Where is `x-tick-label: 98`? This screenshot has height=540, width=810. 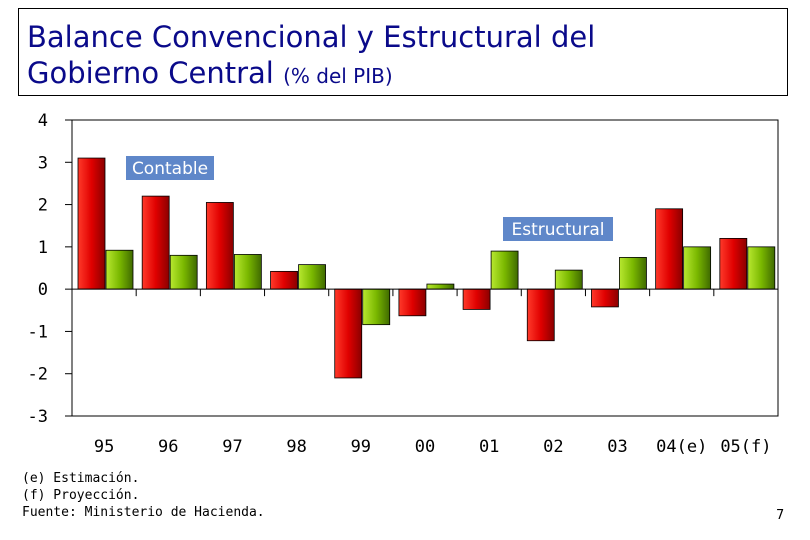 x-tick-label: 98 is located at coordinates (296, 447).